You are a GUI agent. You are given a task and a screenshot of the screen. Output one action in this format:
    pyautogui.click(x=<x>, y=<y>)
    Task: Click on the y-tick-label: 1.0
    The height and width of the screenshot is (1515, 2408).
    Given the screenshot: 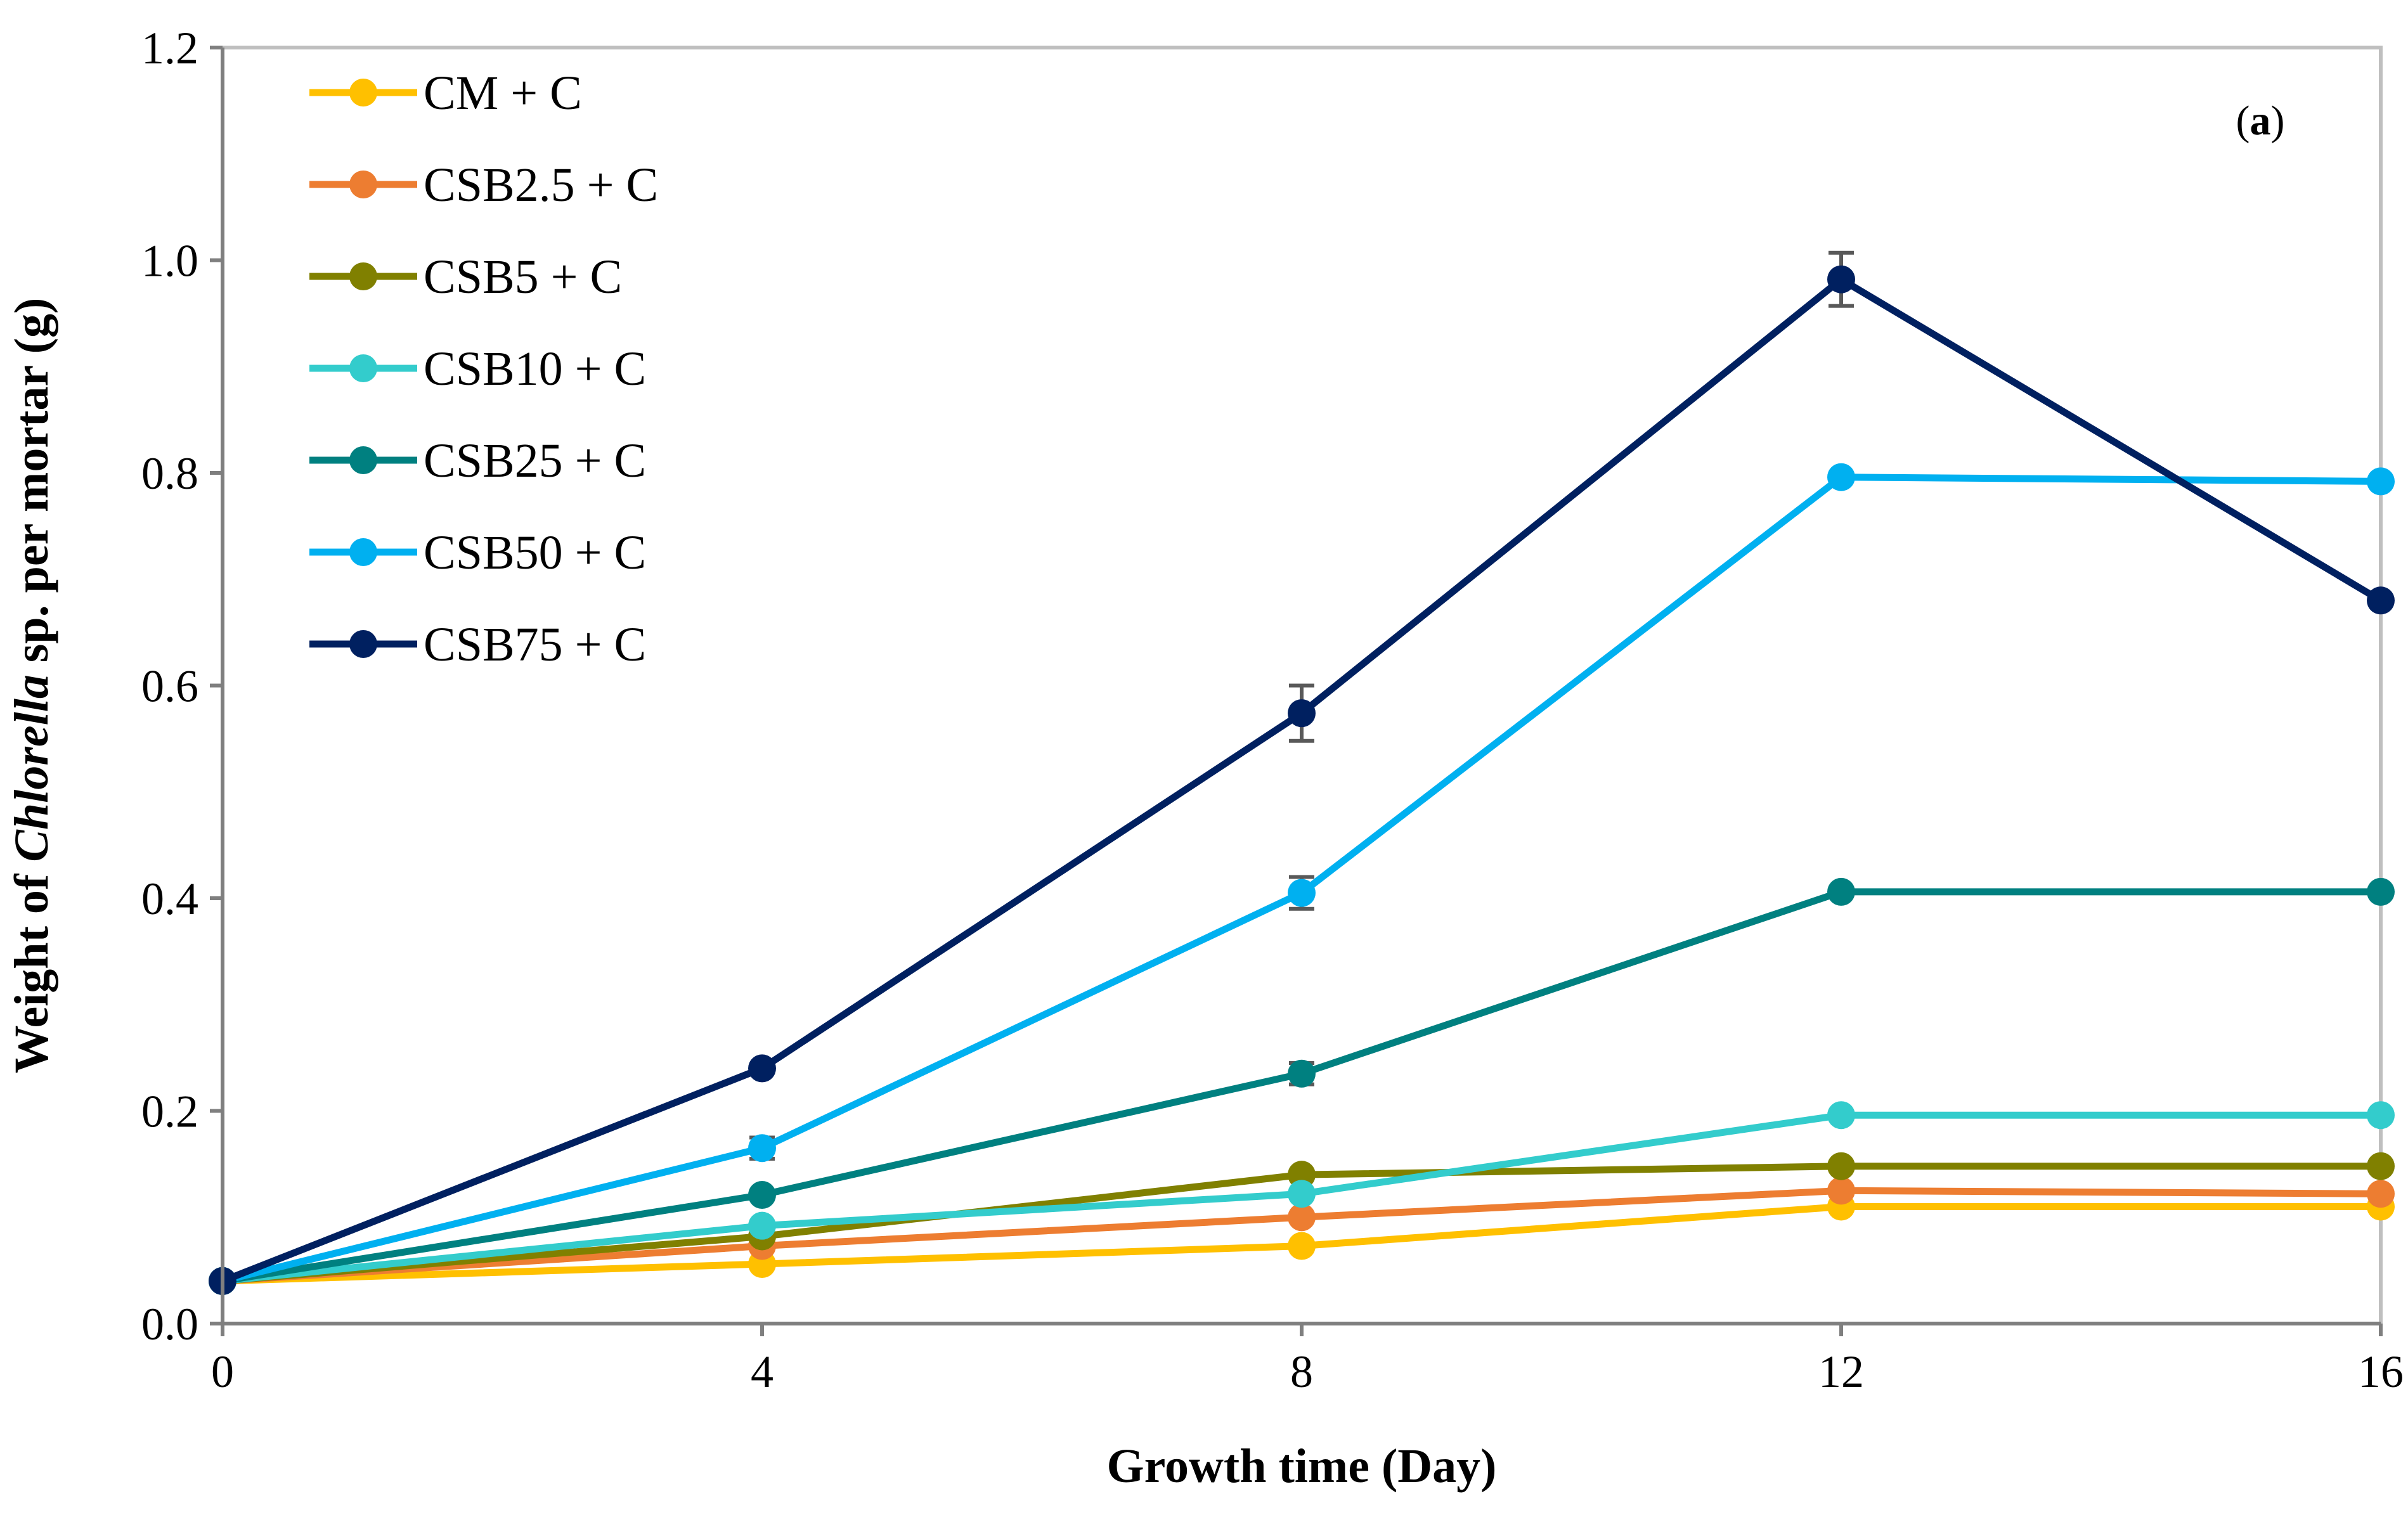 What is the action you would take?
    pyautogui.click(x=170, y=261)
    